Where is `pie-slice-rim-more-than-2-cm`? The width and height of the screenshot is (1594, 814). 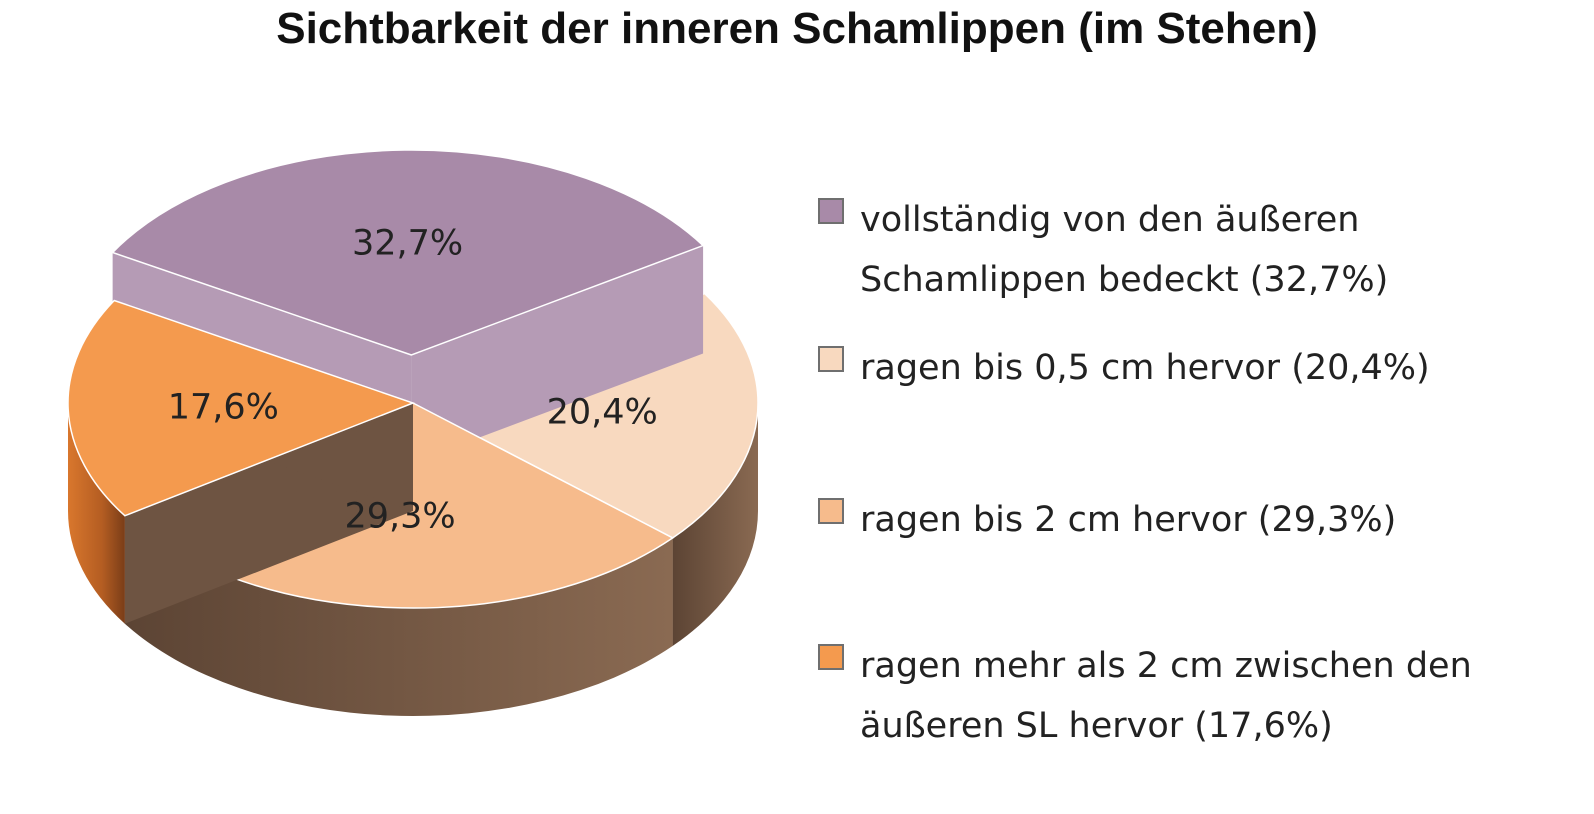 pie-slice-rim-more-than-2-cm is located at coordinates (96, 513).